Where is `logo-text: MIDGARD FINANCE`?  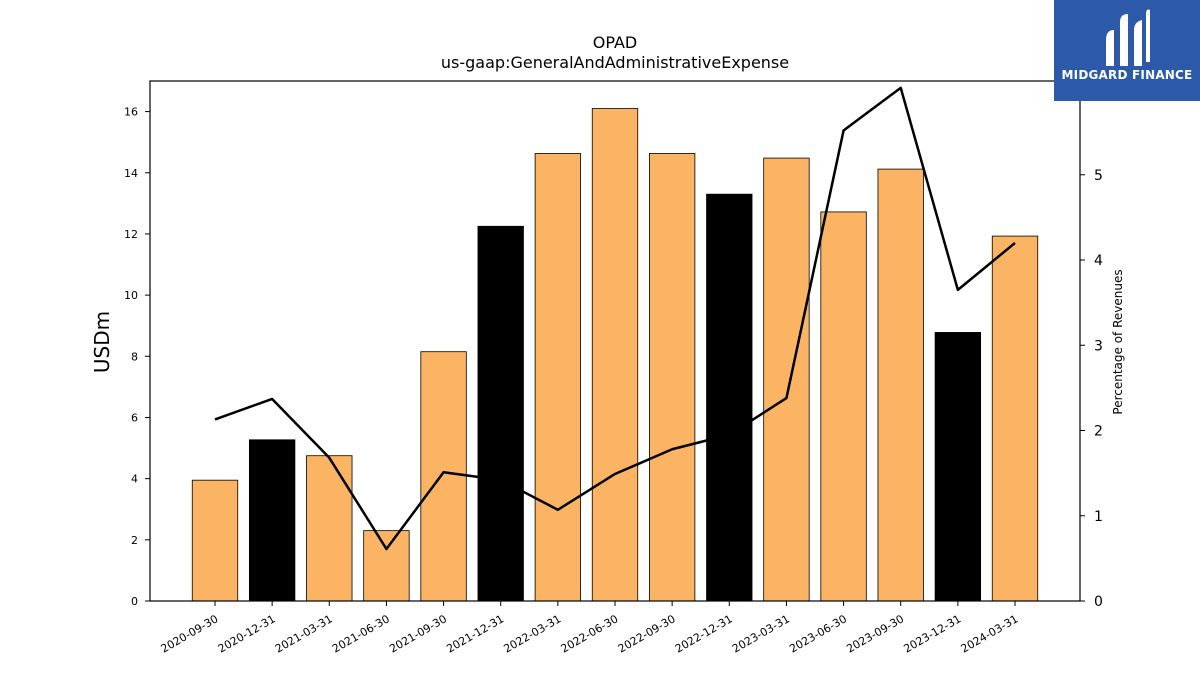 logo-text: MIDGARD FINANCE is located at coordinates (1127, 75).